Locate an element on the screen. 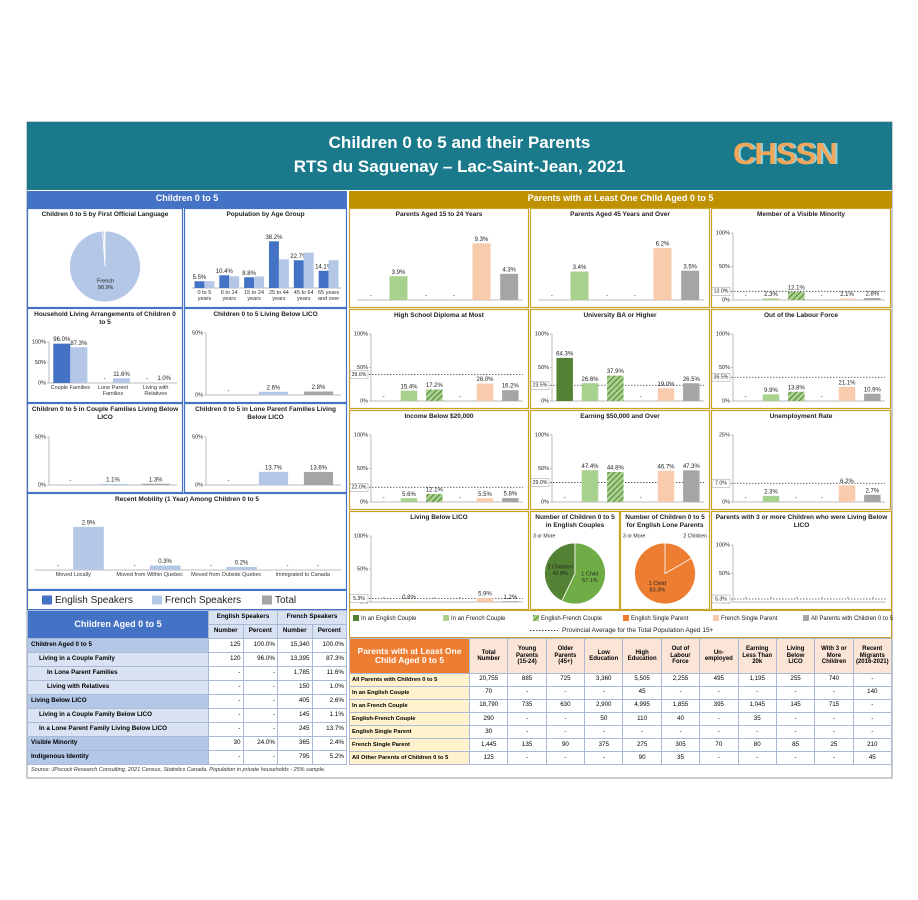 The height and width of the screenshot is (900, 918). category-label: Moved from Within Quebec is located at coordinates (150, 575).